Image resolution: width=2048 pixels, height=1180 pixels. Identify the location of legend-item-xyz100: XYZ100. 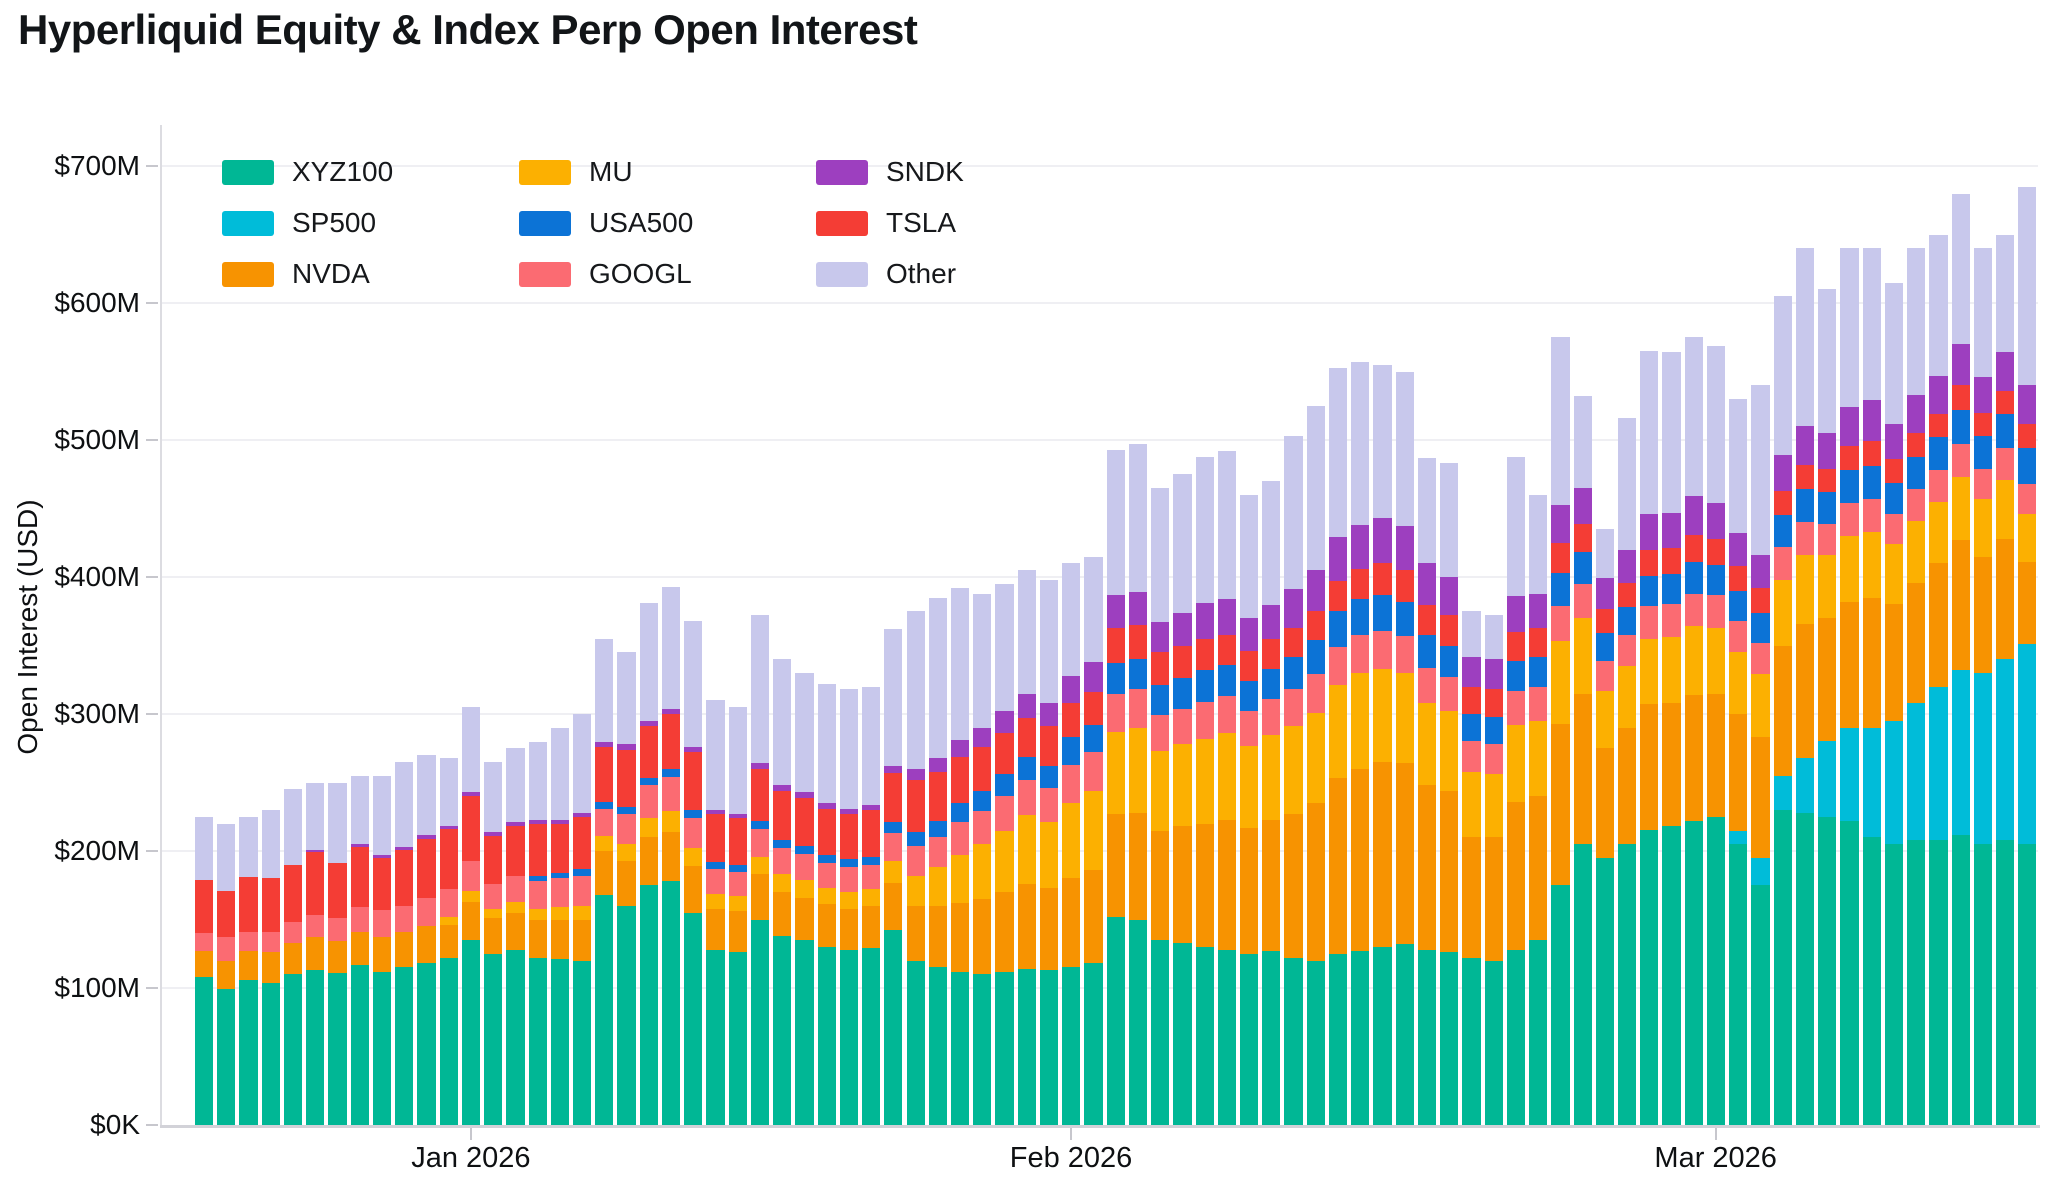
(338, 172).